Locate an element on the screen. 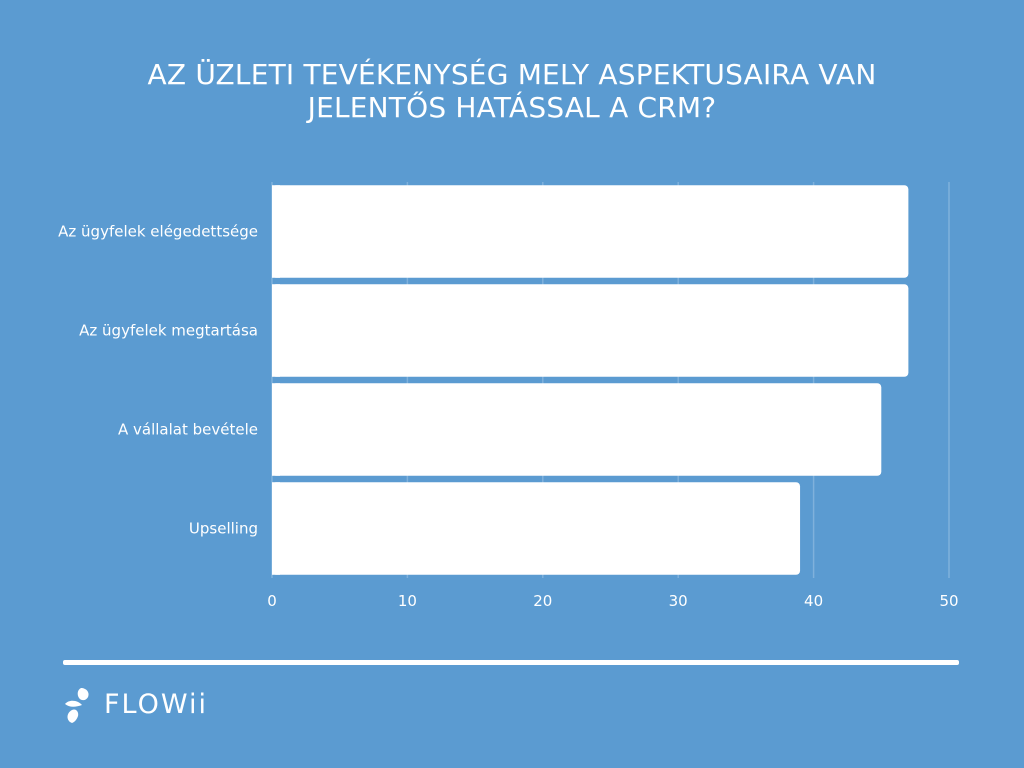 This screenshot has width=1024, height=768. x-axis-tick-labels: 0 10 20 30 40 50 is located at coordinates (612, 601).